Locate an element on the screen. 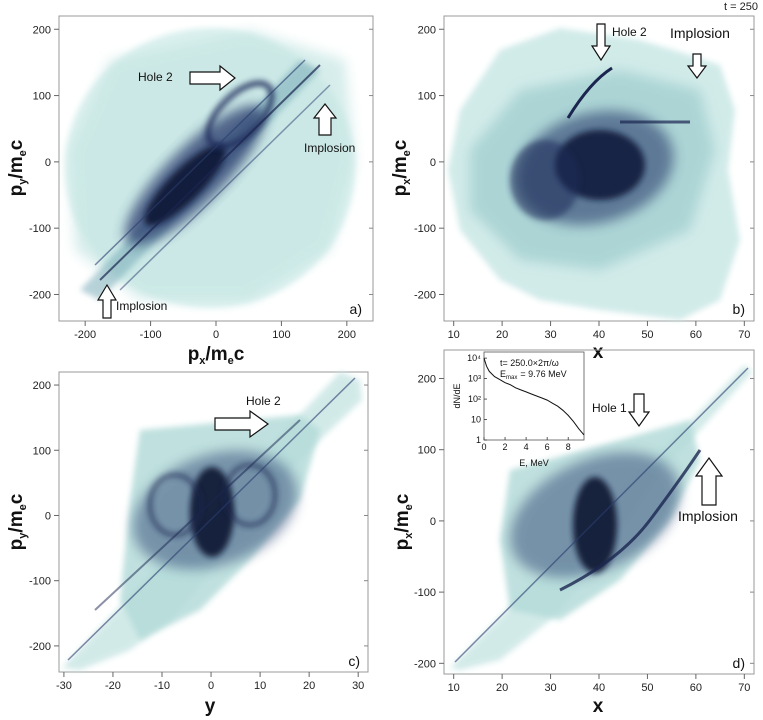 The width and height of the screenshot is (763, 720). time-label: t = 250 is located at coordinates (741, 7).